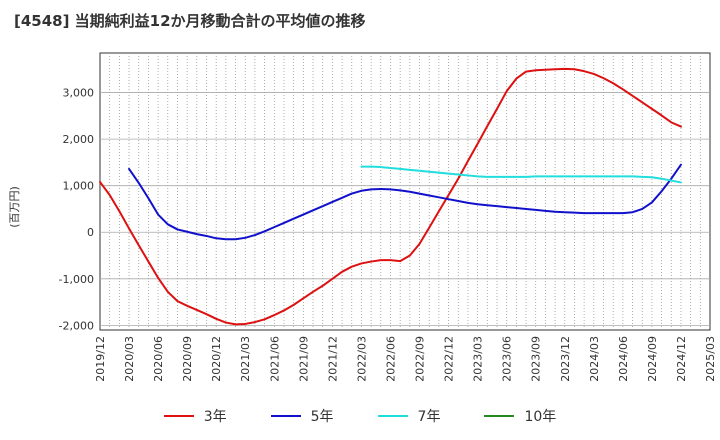  What do you see at coordinates (274, 359) in the screenshot?
I see `x-tick-label: 2021/06` at bounding box center [274, 359].